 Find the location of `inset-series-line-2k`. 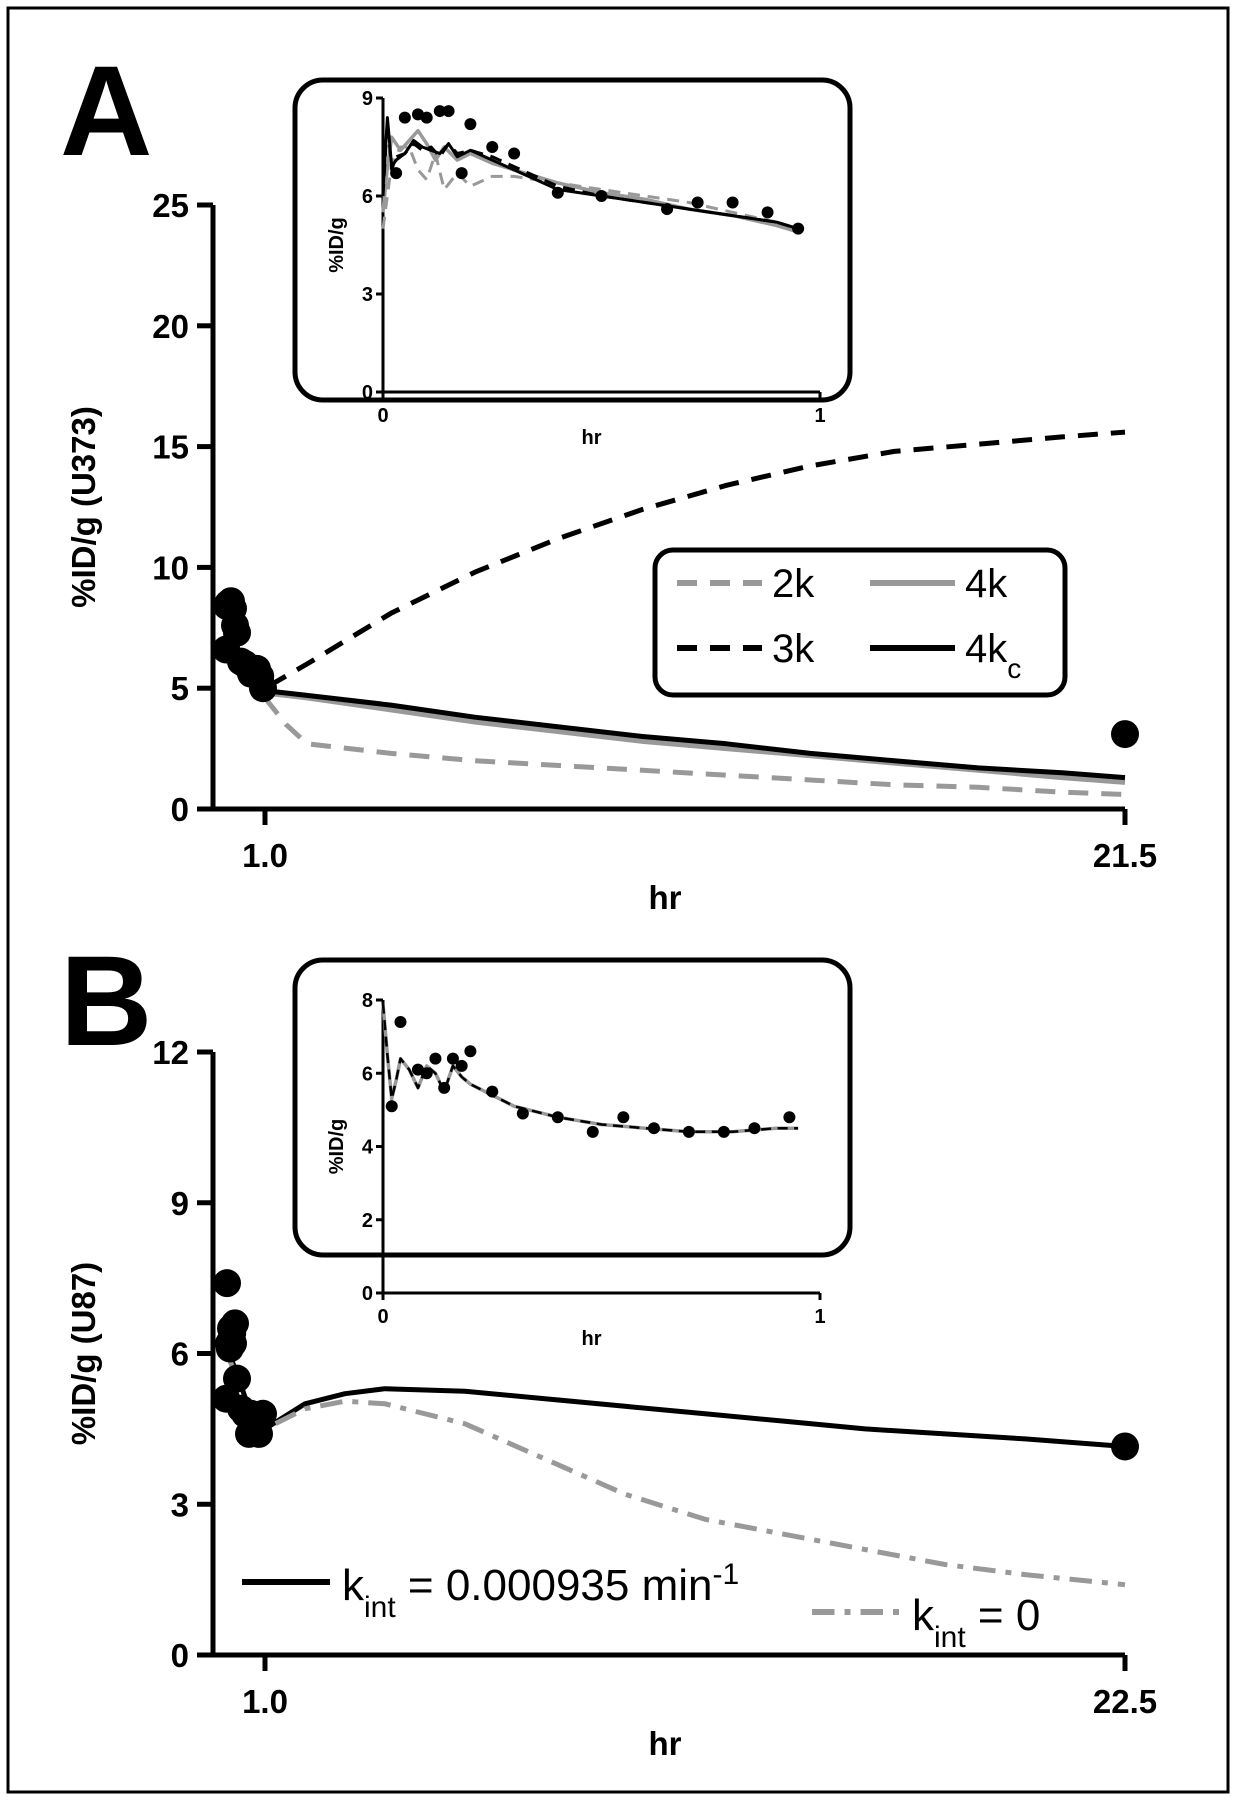

inset-series-line-2k is located at coordinates (590, 188).